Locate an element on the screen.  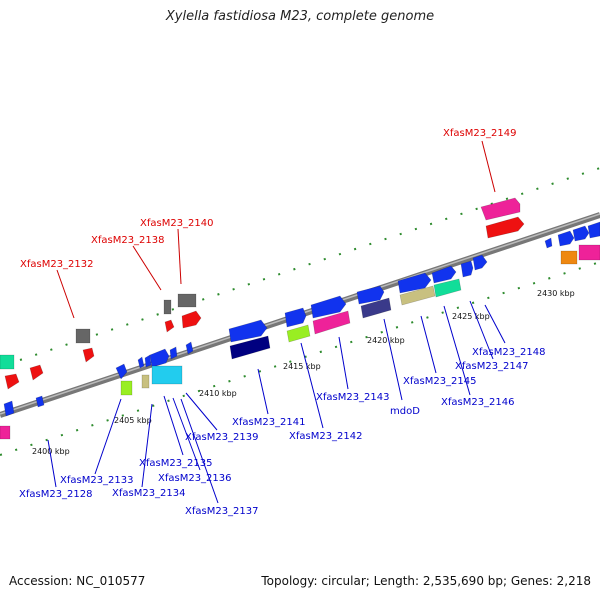
gene-feature-khaki-bottom-e is located at coordinates (417, 295).